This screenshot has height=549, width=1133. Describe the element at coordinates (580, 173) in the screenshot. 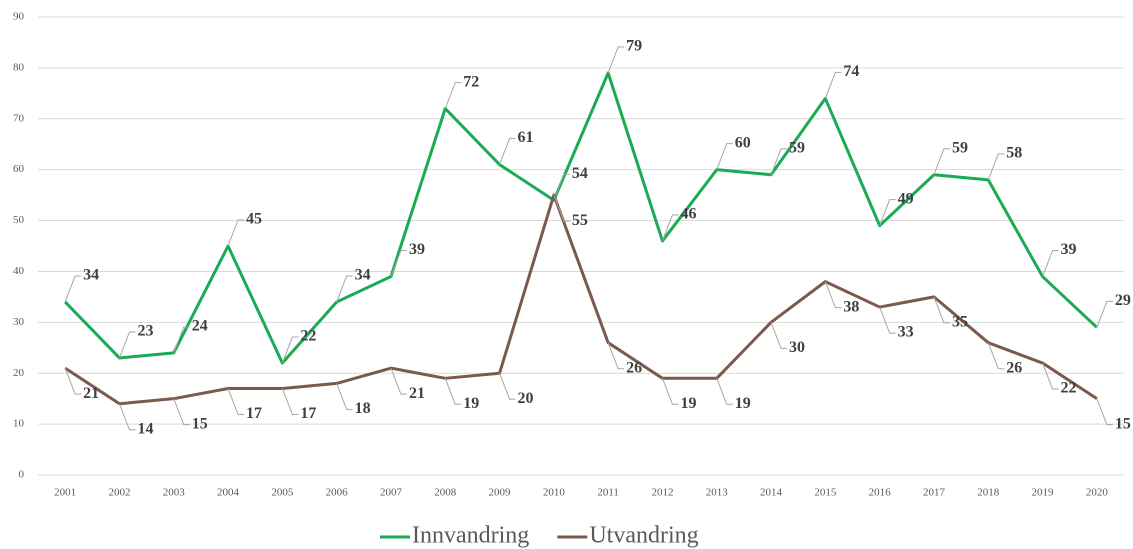

I see `data-label: 54` at that location.